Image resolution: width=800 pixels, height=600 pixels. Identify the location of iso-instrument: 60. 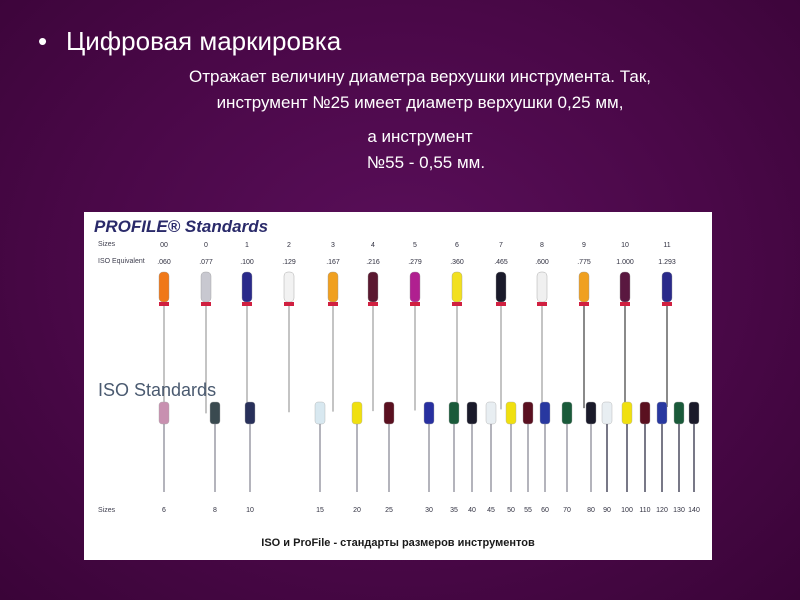
(545, 457).